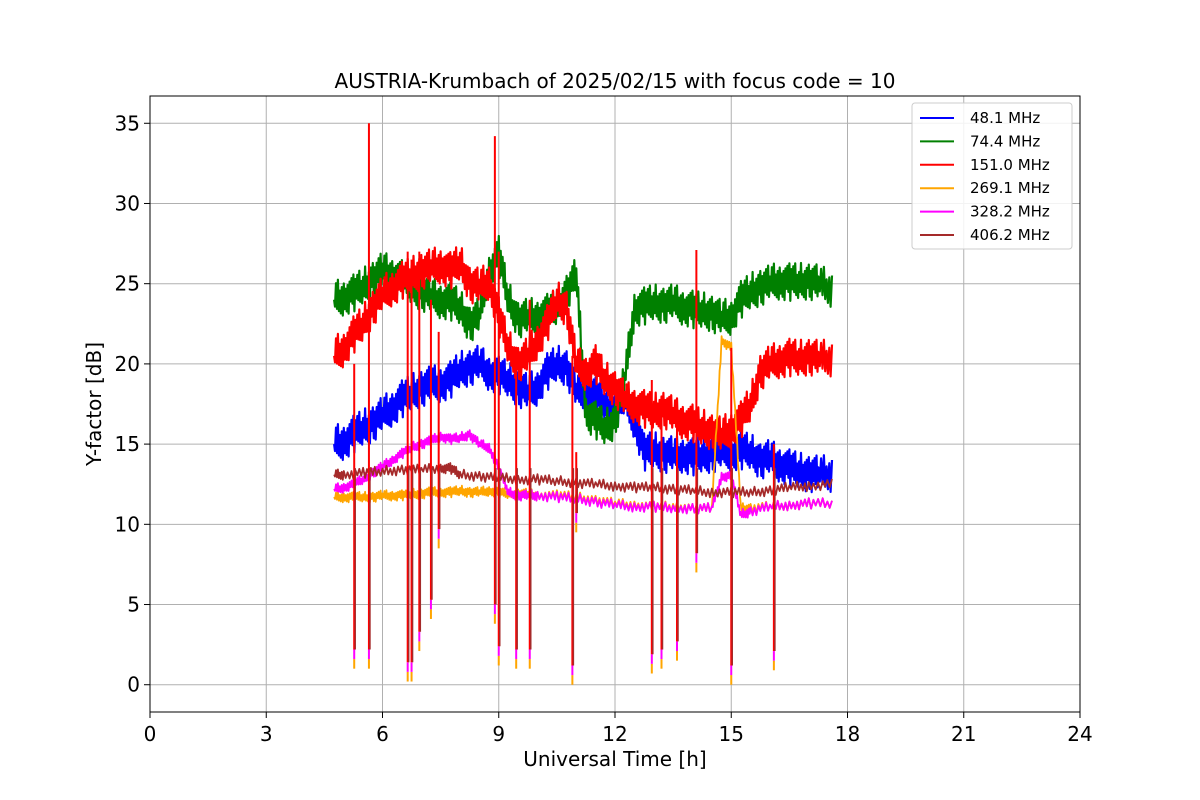 The height and width of the screenshot is (800, 1200). I want to click on x-tick-label: 6, so click(382, 734).